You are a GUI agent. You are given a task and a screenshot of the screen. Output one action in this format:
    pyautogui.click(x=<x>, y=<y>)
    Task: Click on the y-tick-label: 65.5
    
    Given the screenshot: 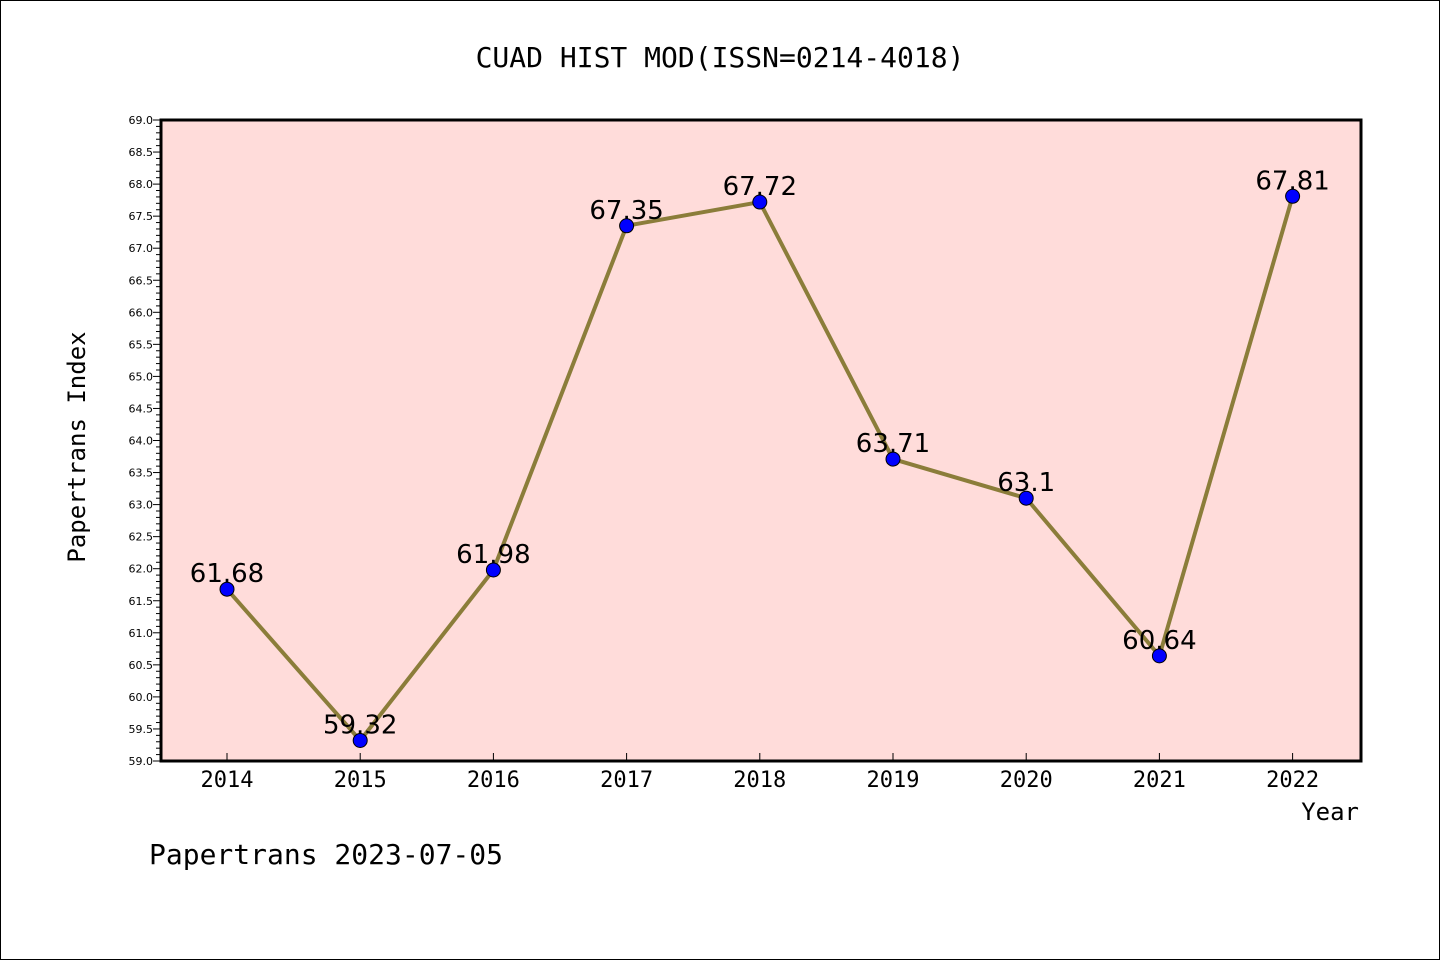 What is the action you would take?
    pyautogui.click(x=141, y=344)
    